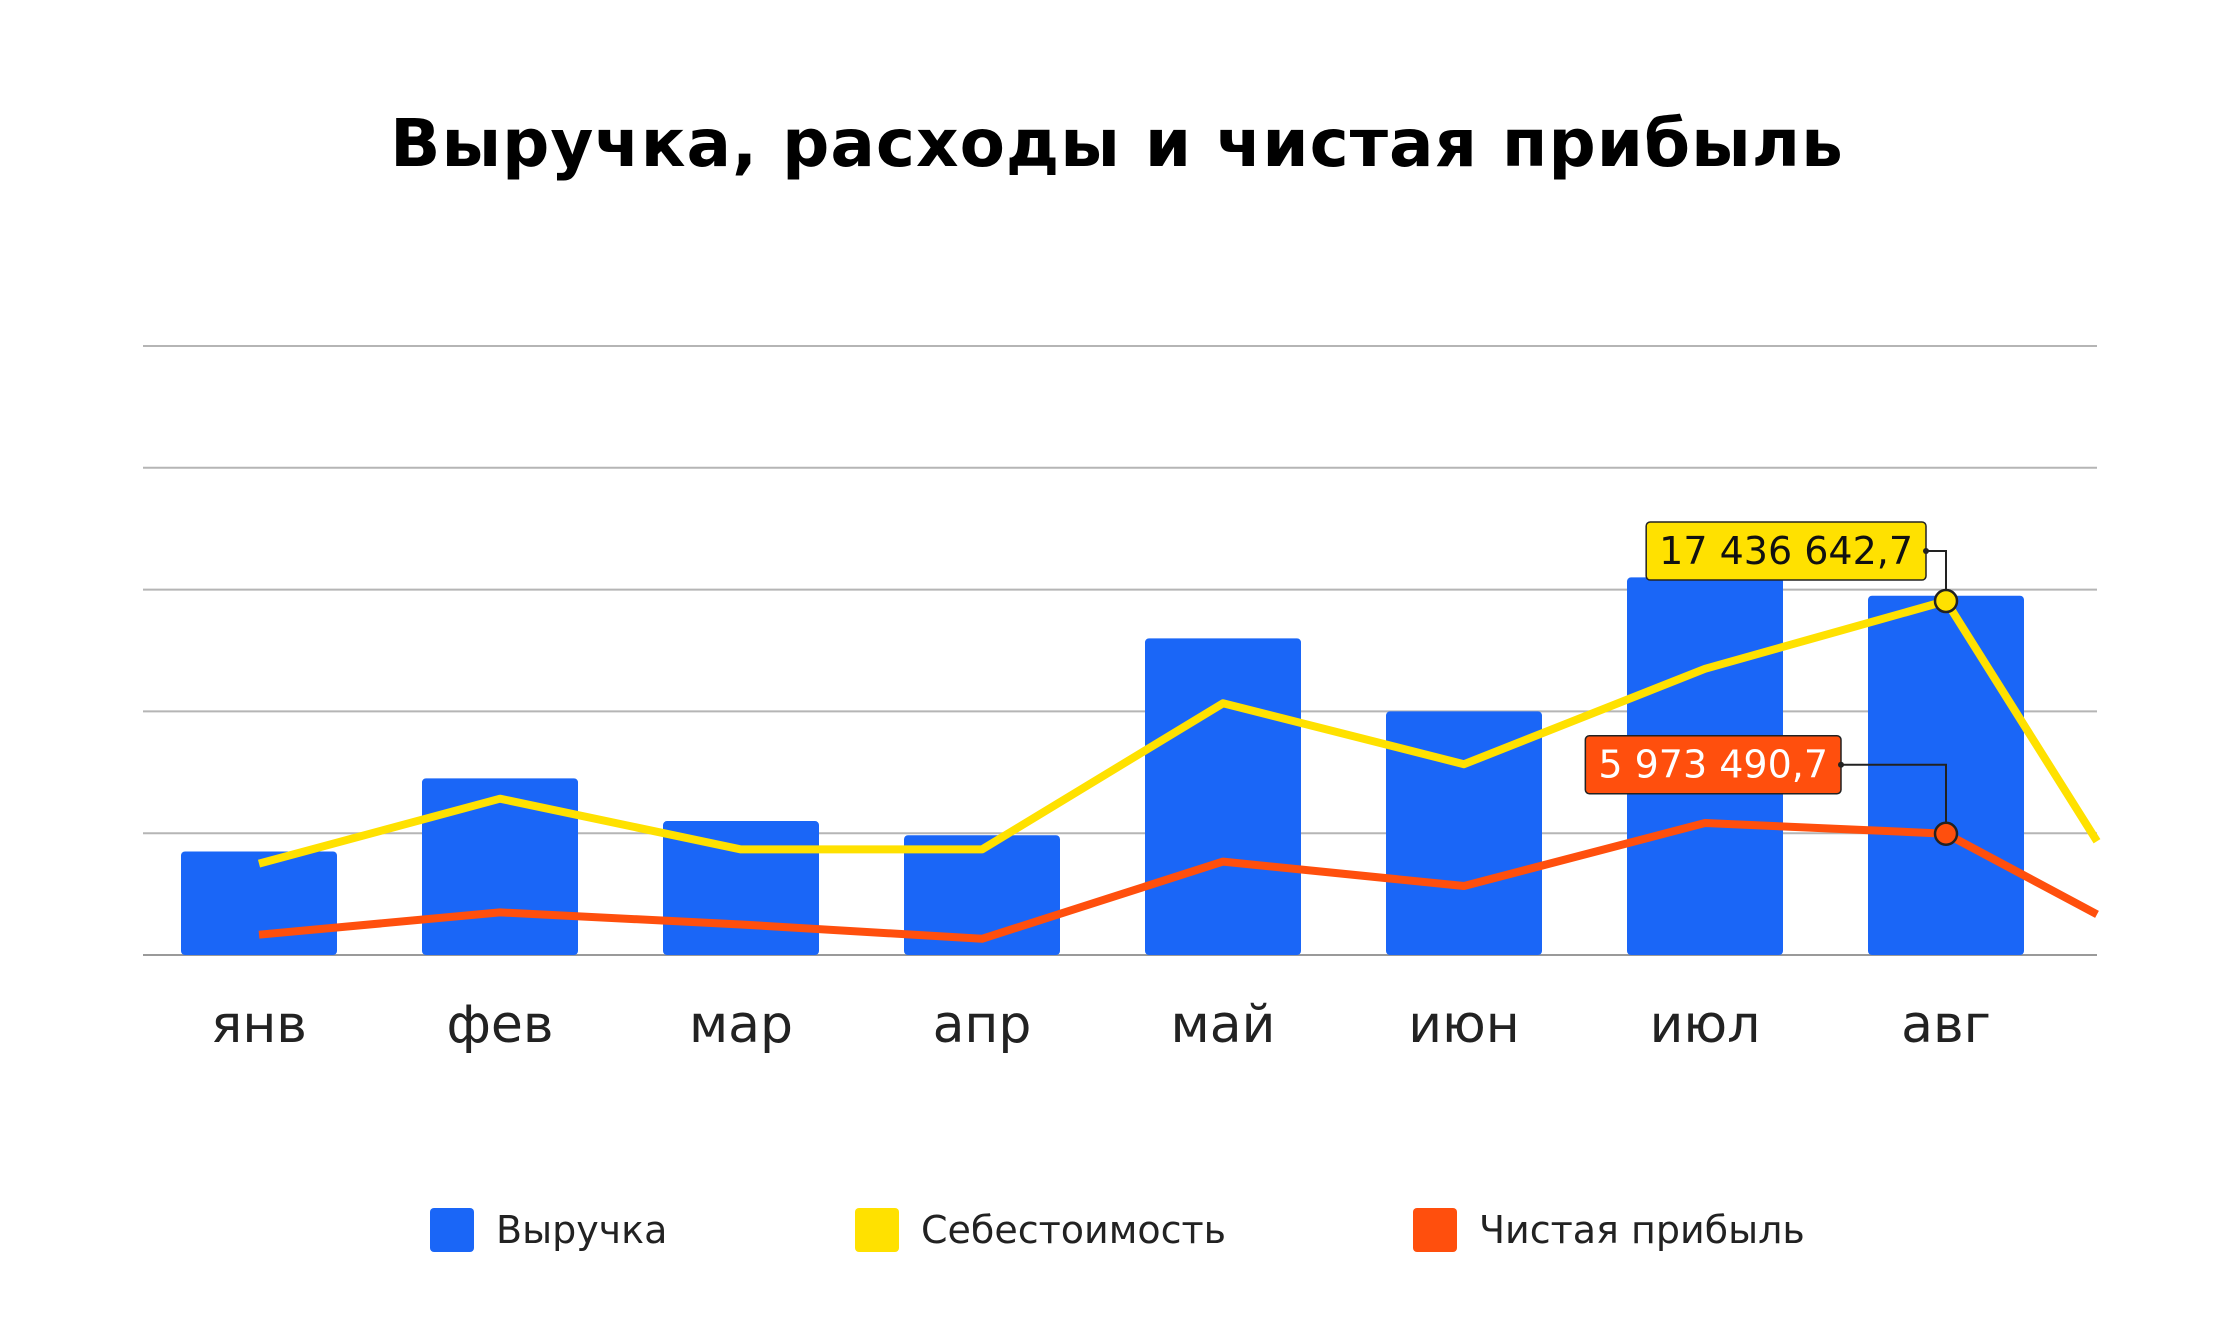 The height and width of the screenshot is (1337, 2234). Describe the element at coordinates (1713, 765) in the screenshot. I see `annotation-label: 5 973 490,7` at that location.